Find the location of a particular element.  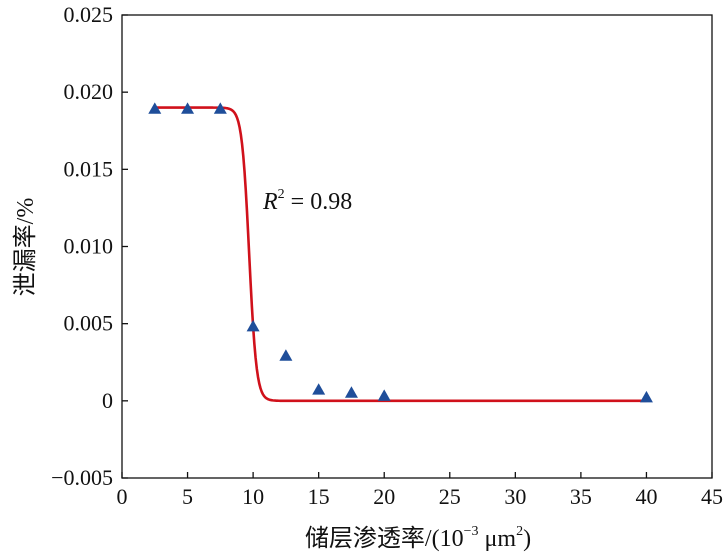

y-tick-label: −0.005 is located at coordinates (82, 477).